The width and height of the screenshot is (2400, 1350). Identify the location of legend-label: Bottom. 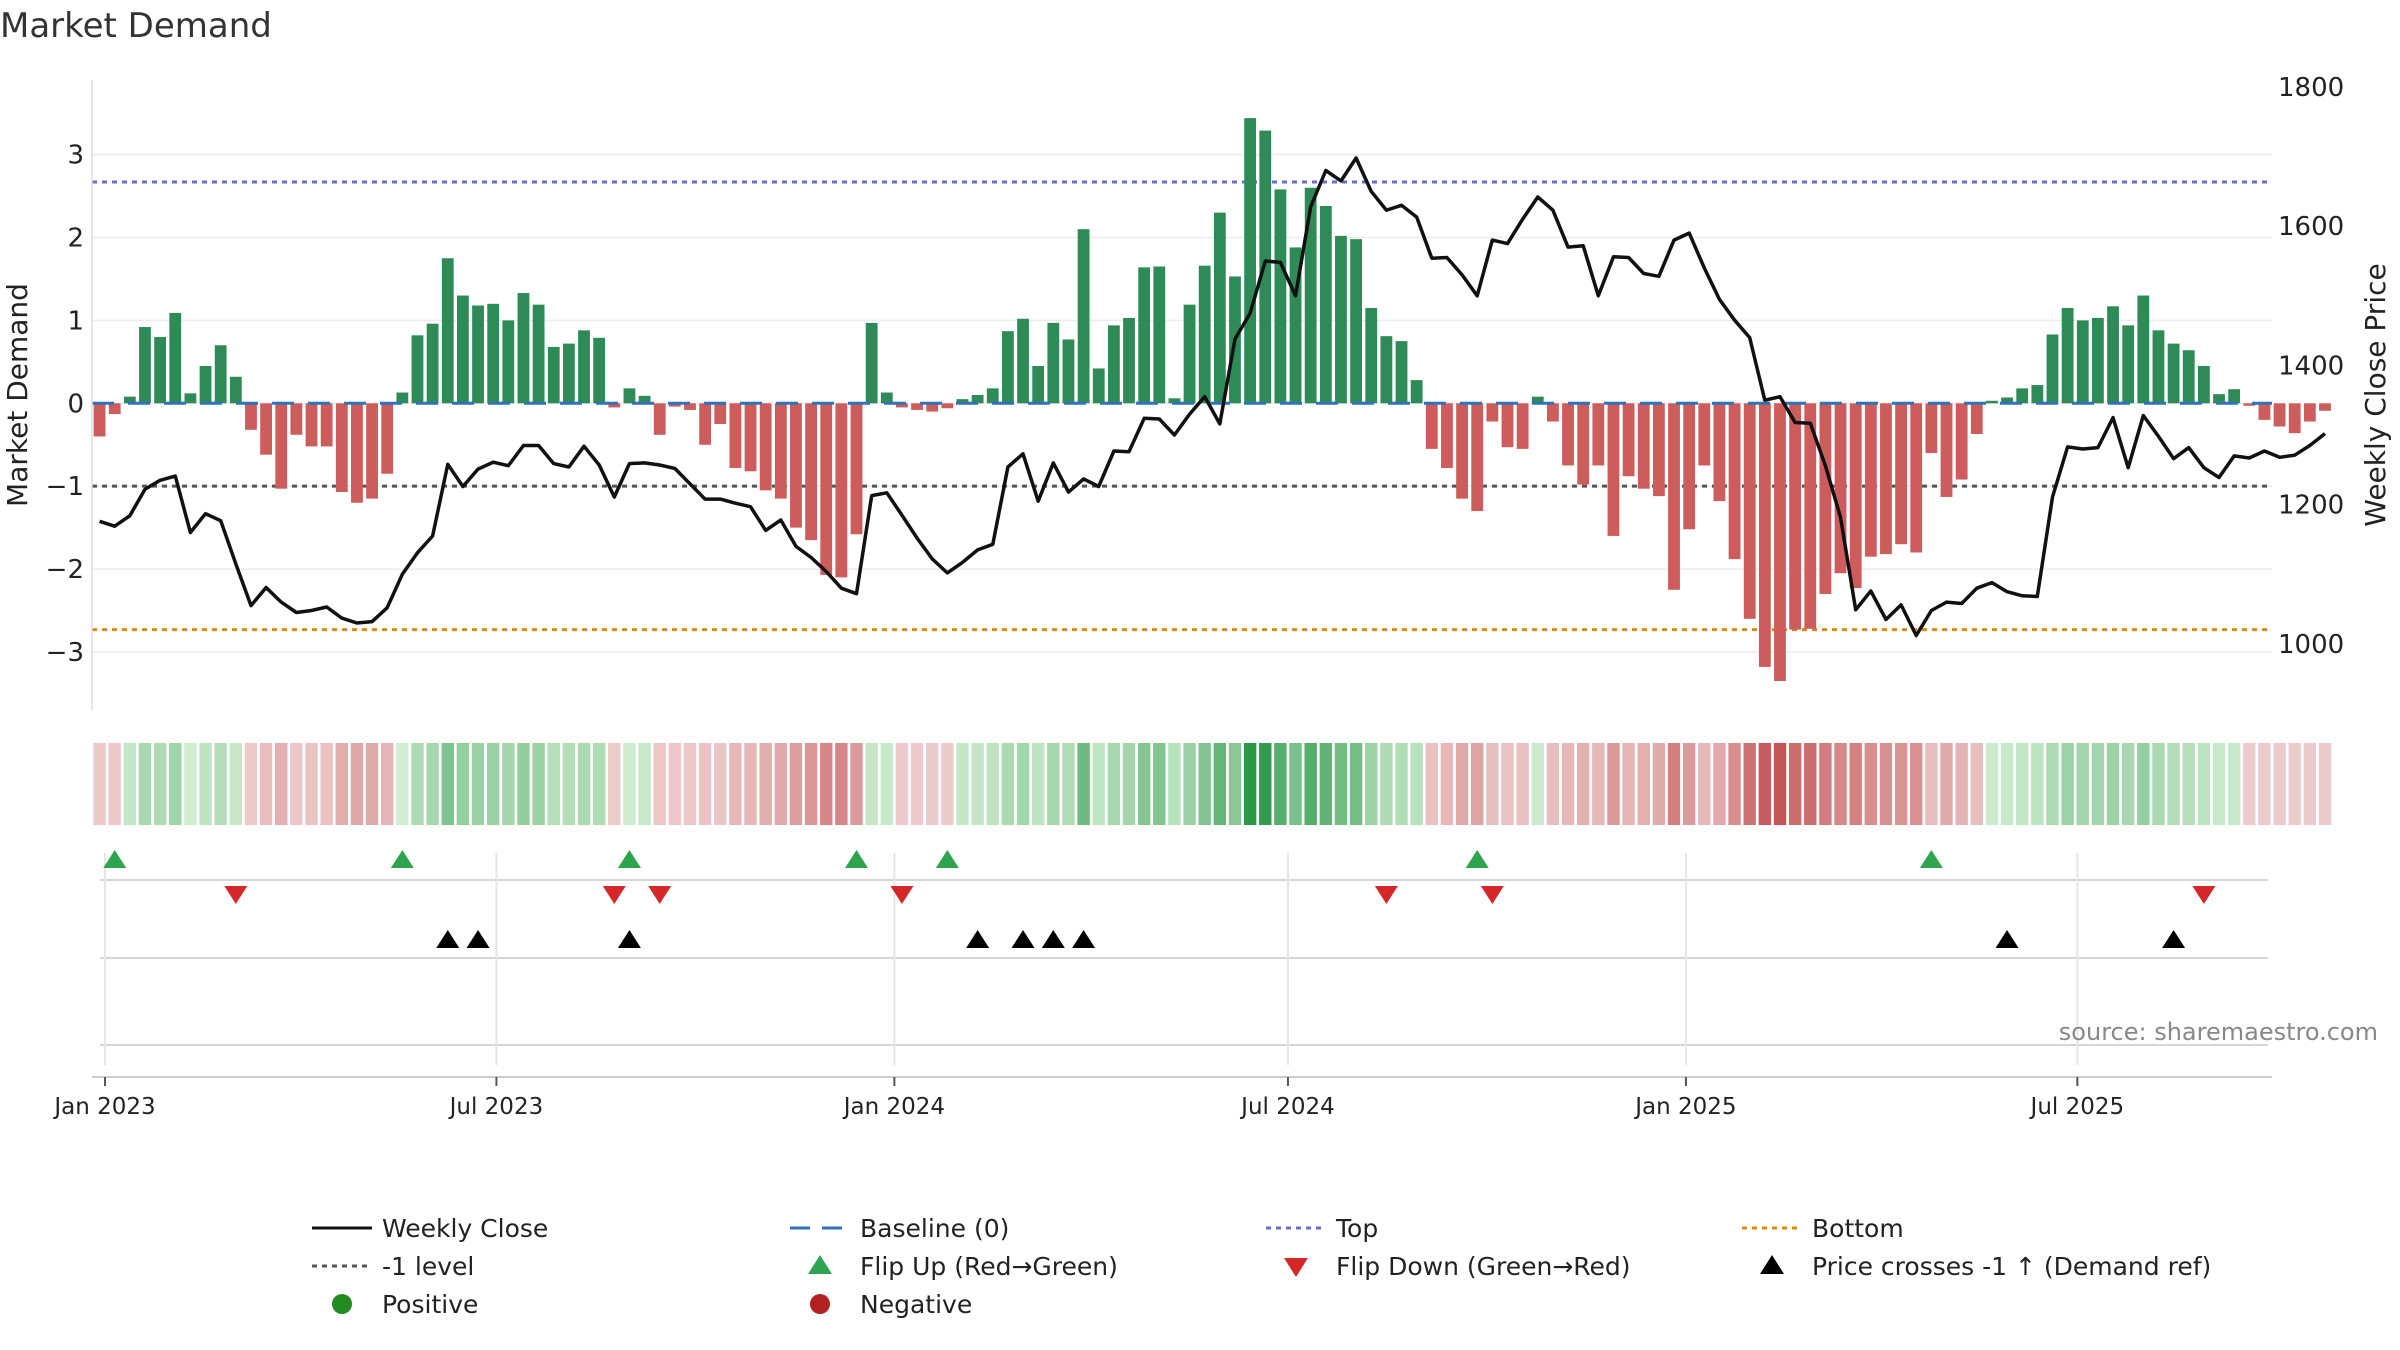
(1858, 1228).